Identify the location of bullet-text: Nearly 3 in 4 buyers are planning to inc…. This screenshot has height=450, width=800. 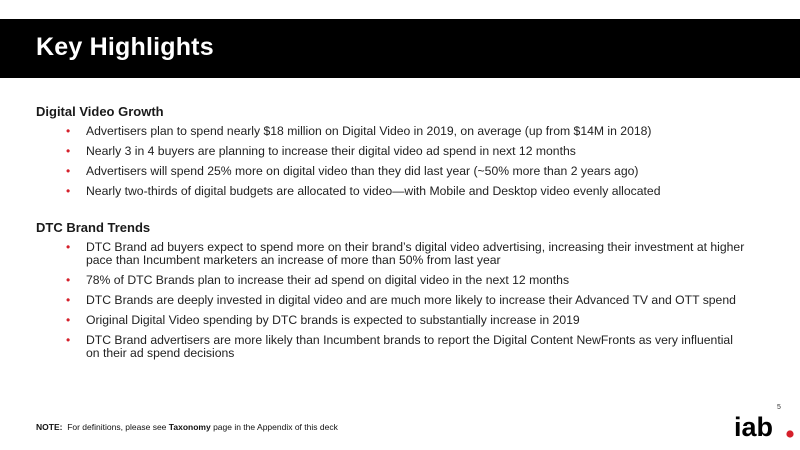
(331, 151).